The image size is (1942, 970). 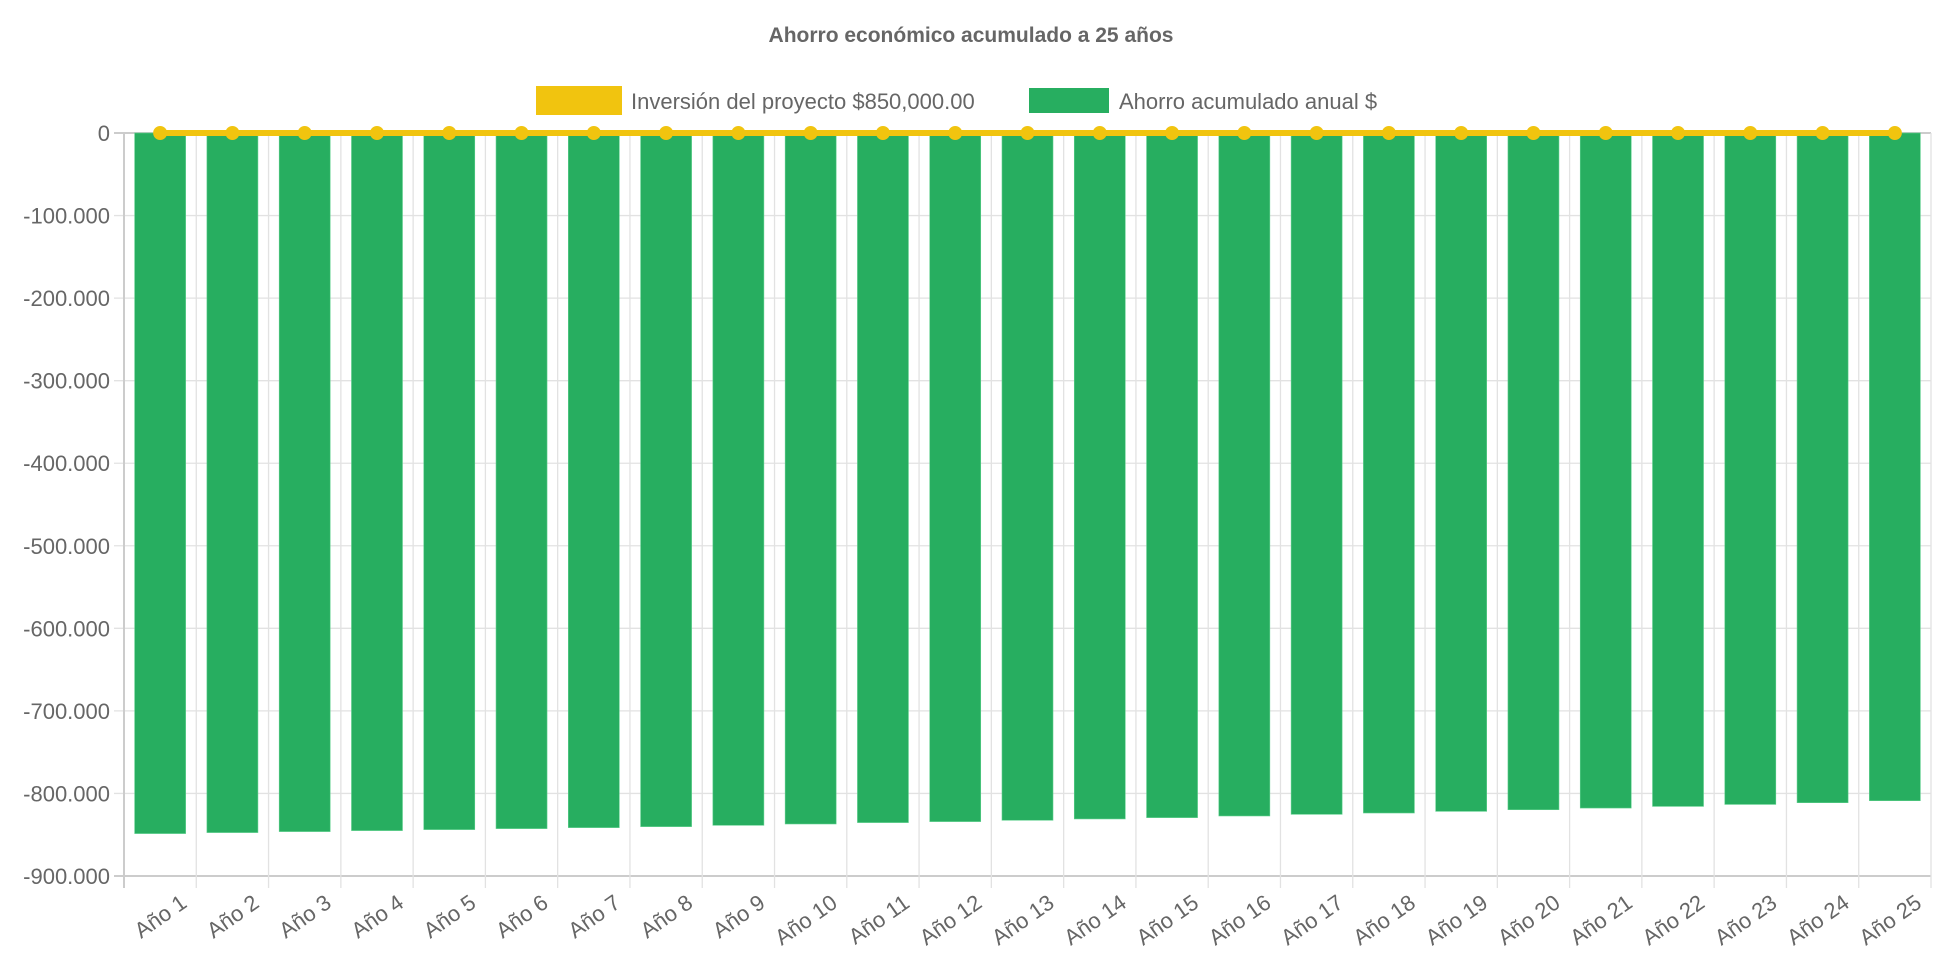 I want to click on y-tick-label: -700.000, so click(x=66, y=711).